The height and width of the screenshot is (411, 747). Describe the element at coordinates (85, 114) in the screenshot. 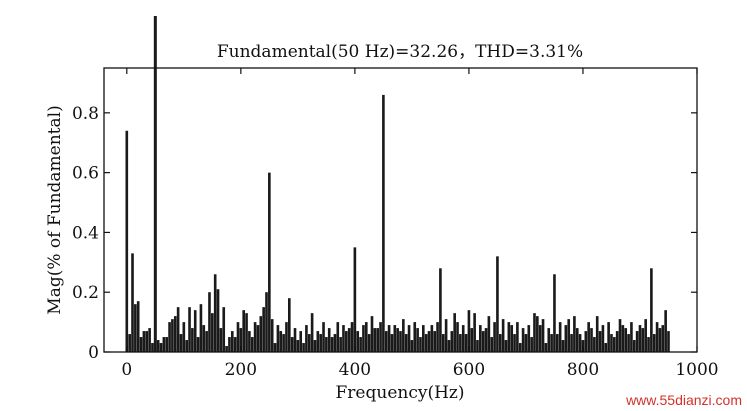

I see `y-tick-label: 0.8` at that location.